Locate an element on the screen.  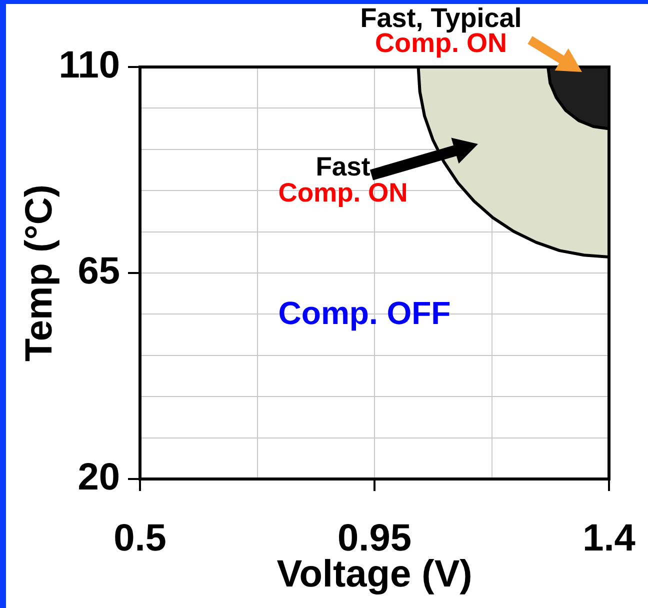
y-tick-label: 20 is located at coordinates (99, 477).